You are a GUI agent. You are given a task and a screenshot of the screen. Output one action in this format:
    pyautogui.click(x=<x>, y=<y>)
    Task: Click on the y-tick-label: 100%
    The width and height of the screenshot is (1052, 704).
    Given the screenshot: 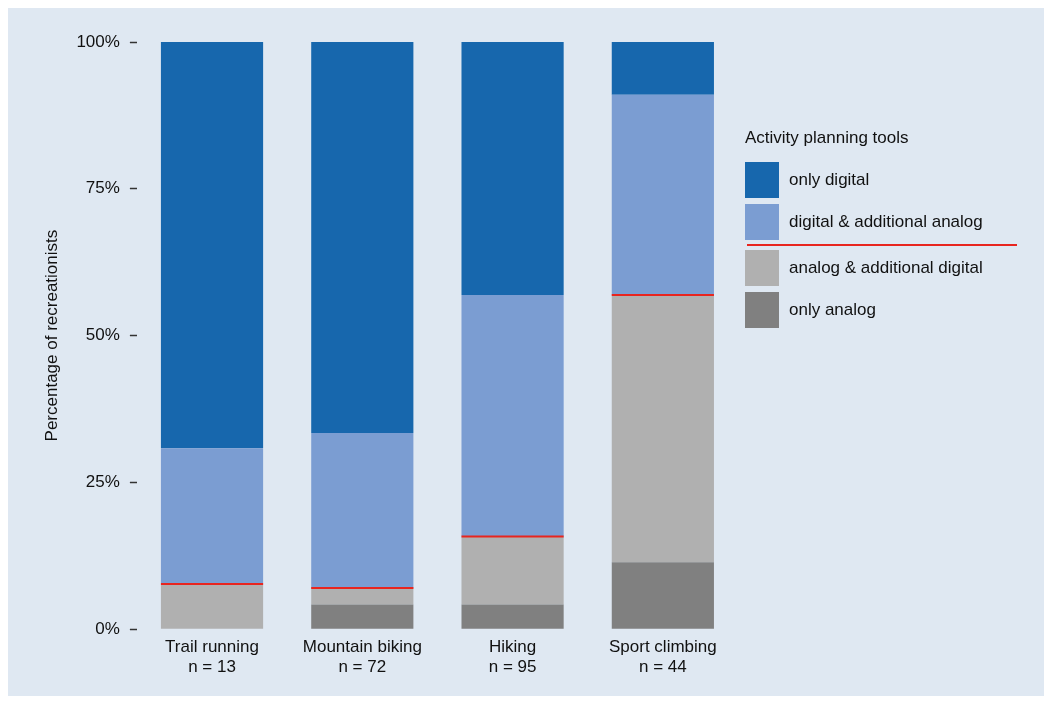 What is the action you would take?
    pyautogui.click(x=98, y=41)
    